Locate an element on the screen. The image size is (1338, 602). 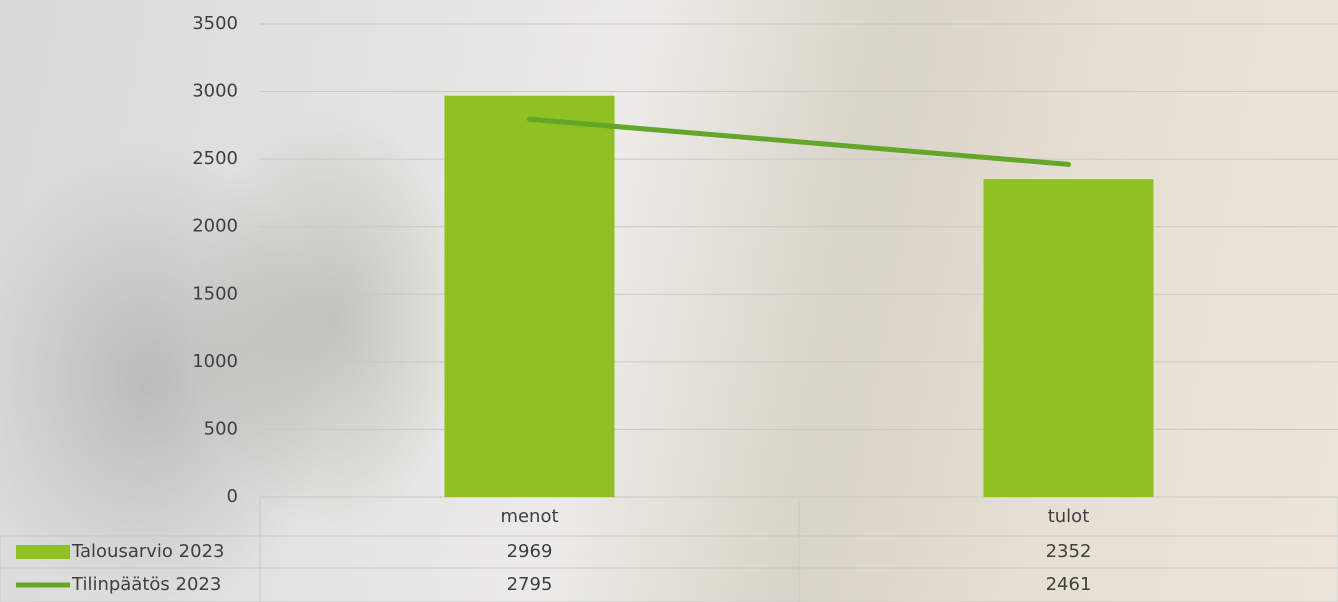
legend-label: Talousarvio 2023 is located at coordinates (147, 551).